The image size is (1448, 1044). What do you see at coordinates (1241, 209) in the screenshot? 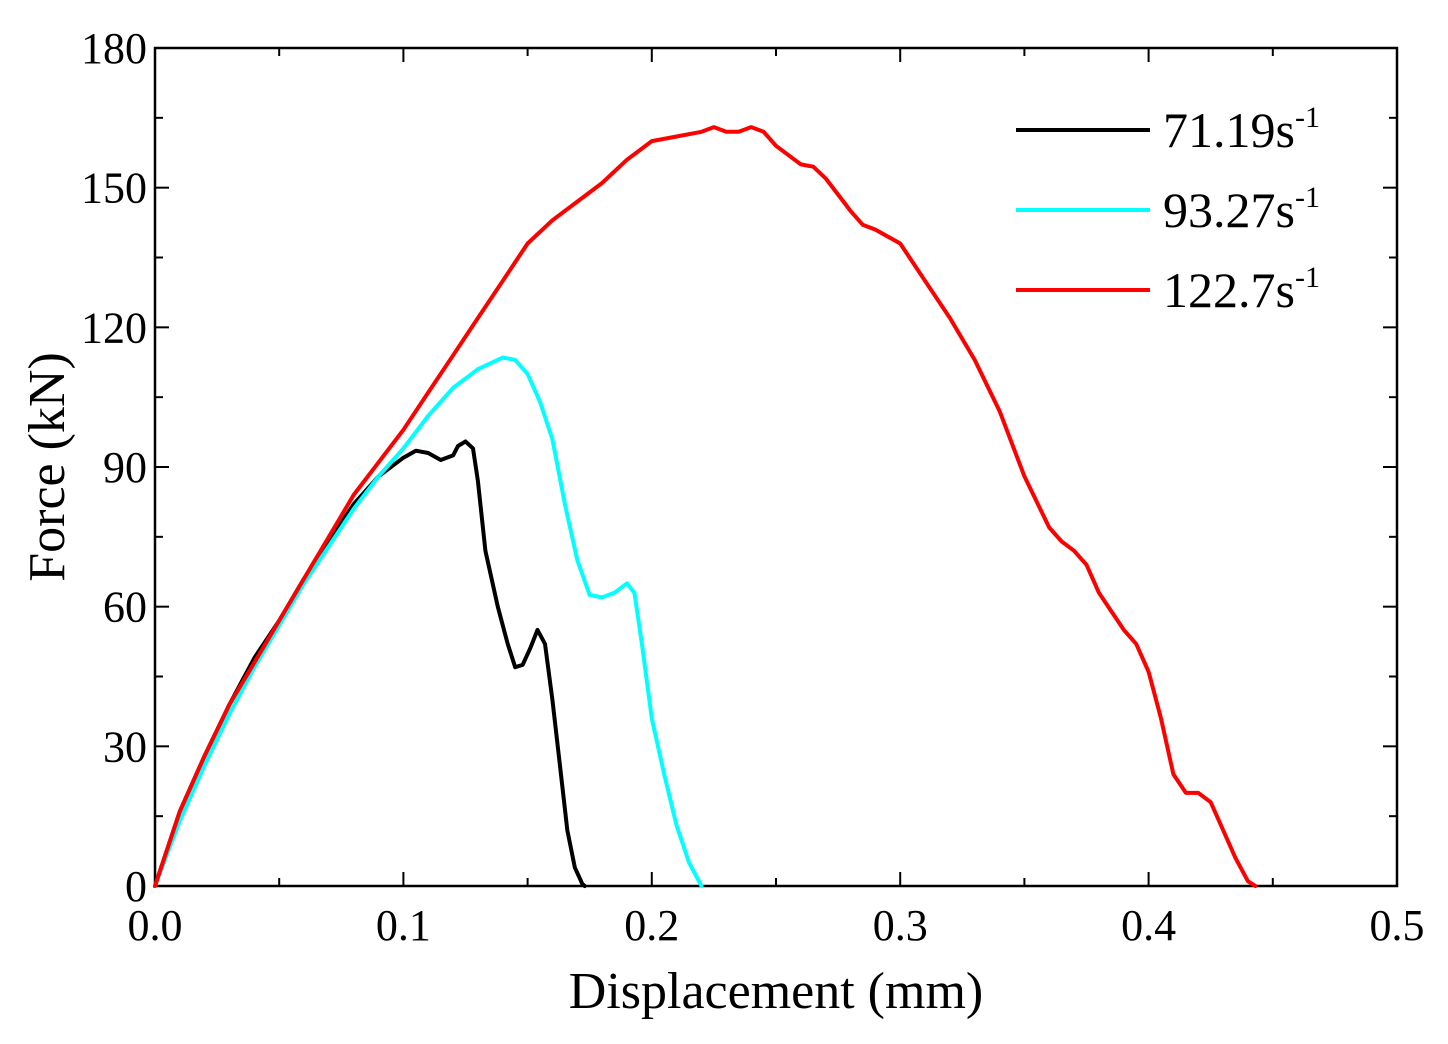
I see `legend-label-2: 93.27s-1` at bounding box center [1241, 209].